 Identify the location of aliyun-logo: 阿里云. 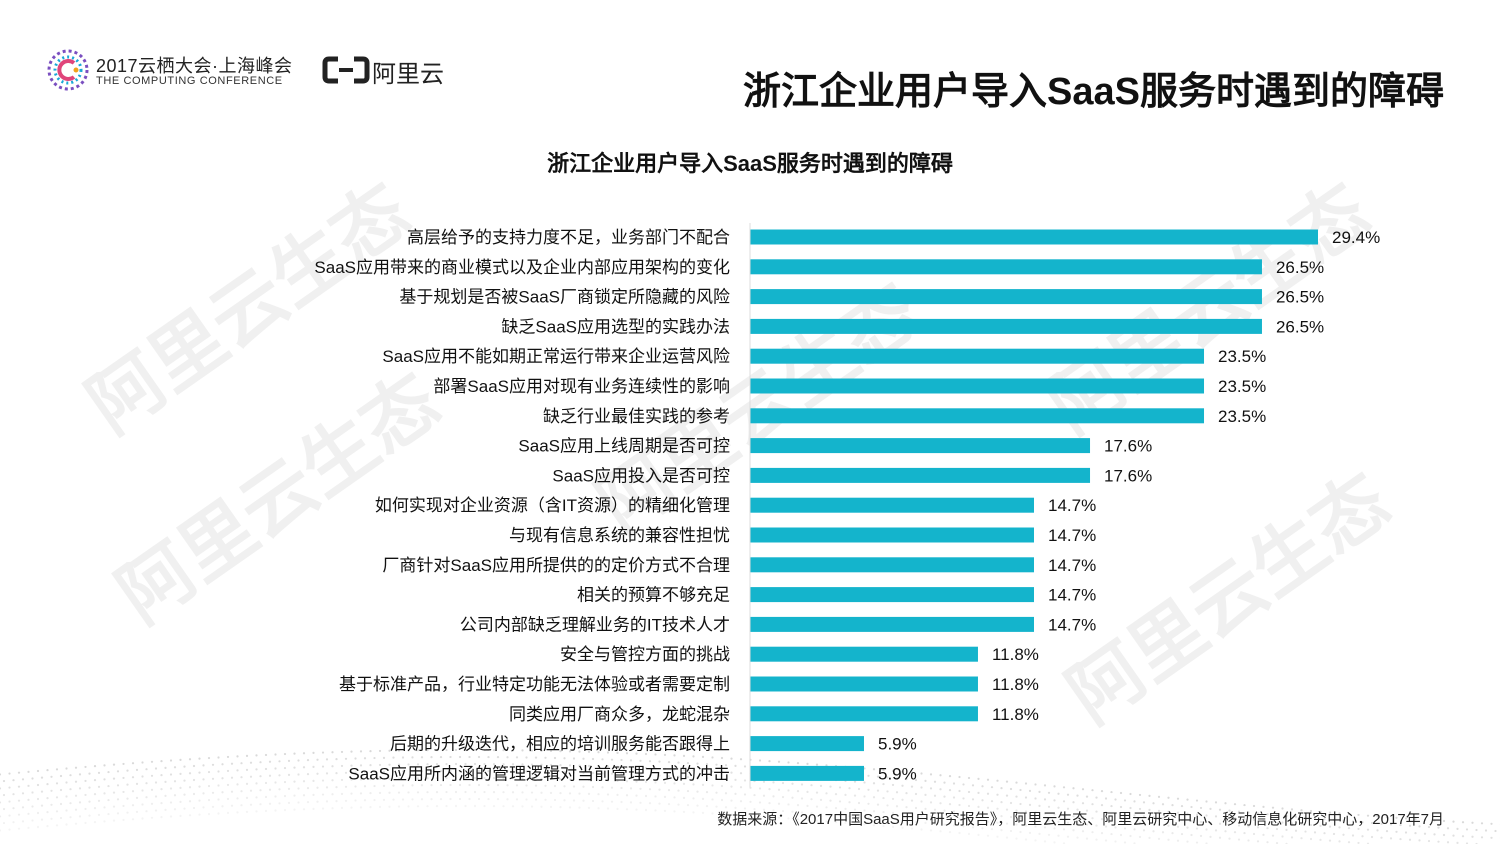
(387, 70).